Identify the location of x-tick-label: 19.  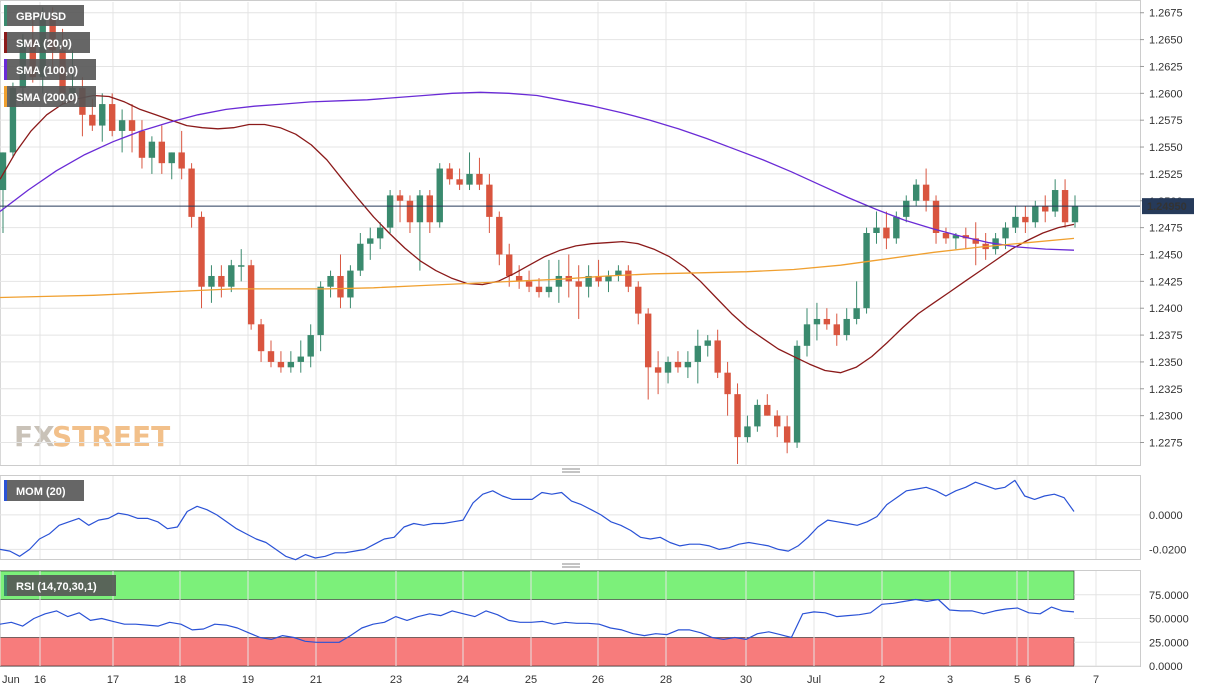
(248, 680).